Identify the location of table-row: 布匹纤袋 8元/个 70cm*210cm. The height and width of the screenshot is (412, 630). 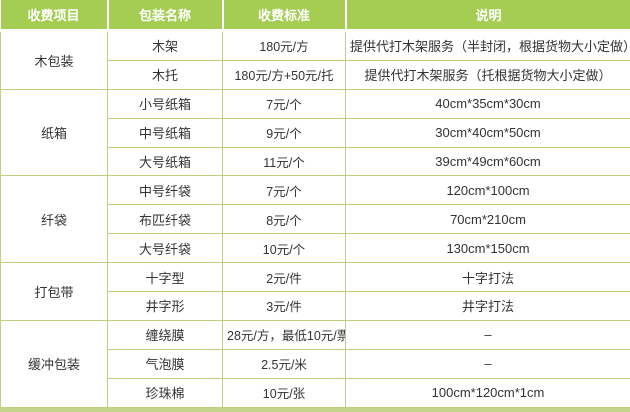
(315, 219).